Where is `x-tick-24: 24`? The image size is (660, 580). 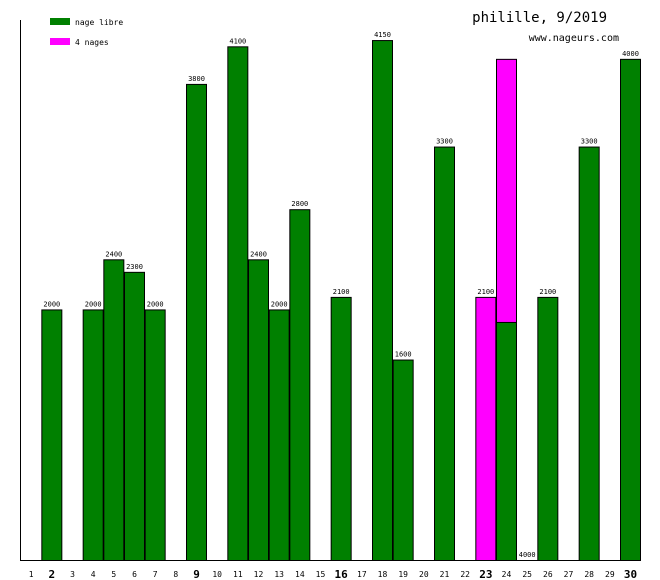
x-tick-24: 24 is located at coordinates (507, 574).